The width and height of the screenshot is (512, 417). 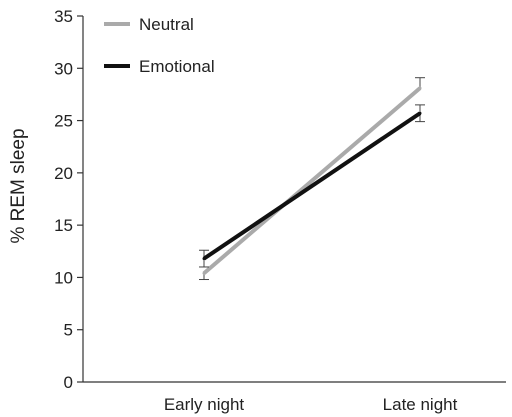 I want to click on x-tick-label: Early night, so click(x=204, y=404).